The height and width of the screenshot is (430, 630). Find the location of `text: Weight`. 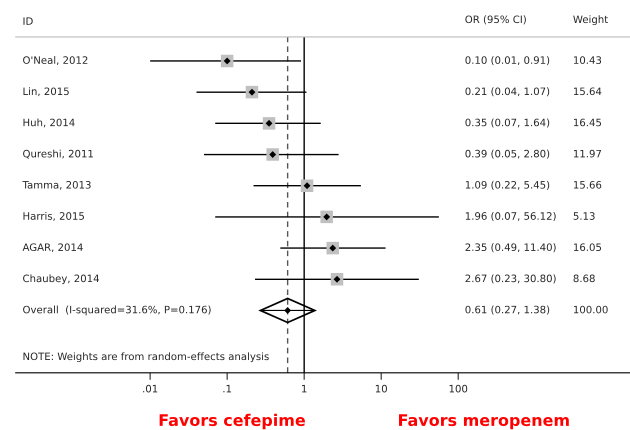

text: Weight is located at coordinates (590, 20).